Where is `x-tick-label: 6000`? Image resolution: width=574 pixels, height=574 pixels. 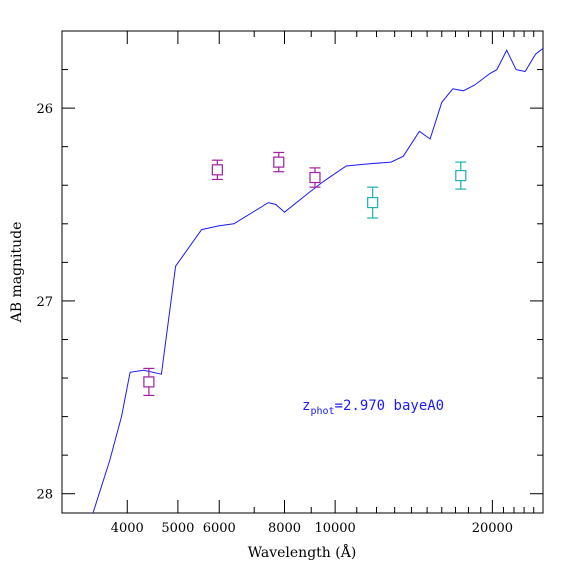
x-tick-label: 6000 is located at coordinates (219, 528).